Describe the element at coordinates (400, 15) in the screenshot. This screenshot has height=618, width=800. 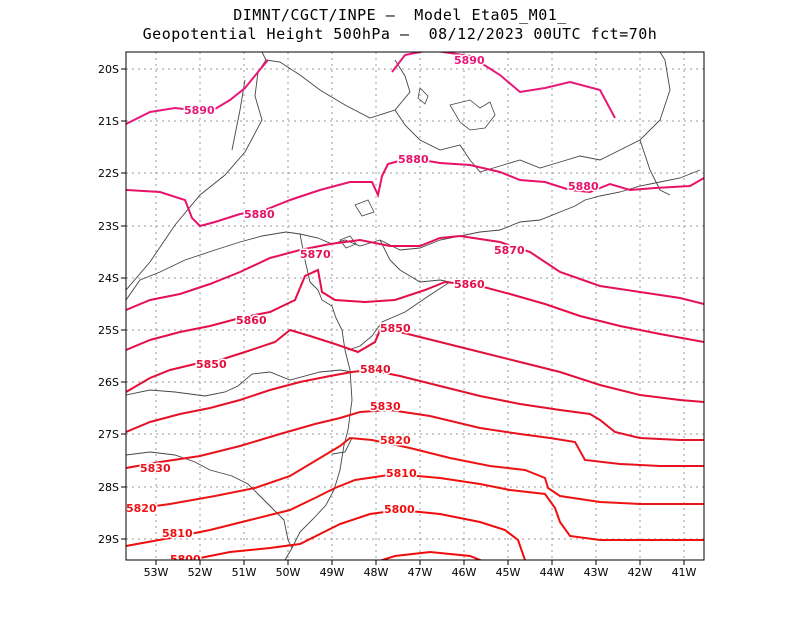
I see `chart-title-line1: DIMNT/CGCT/INPE – Model Eta05_M01_` at that location.